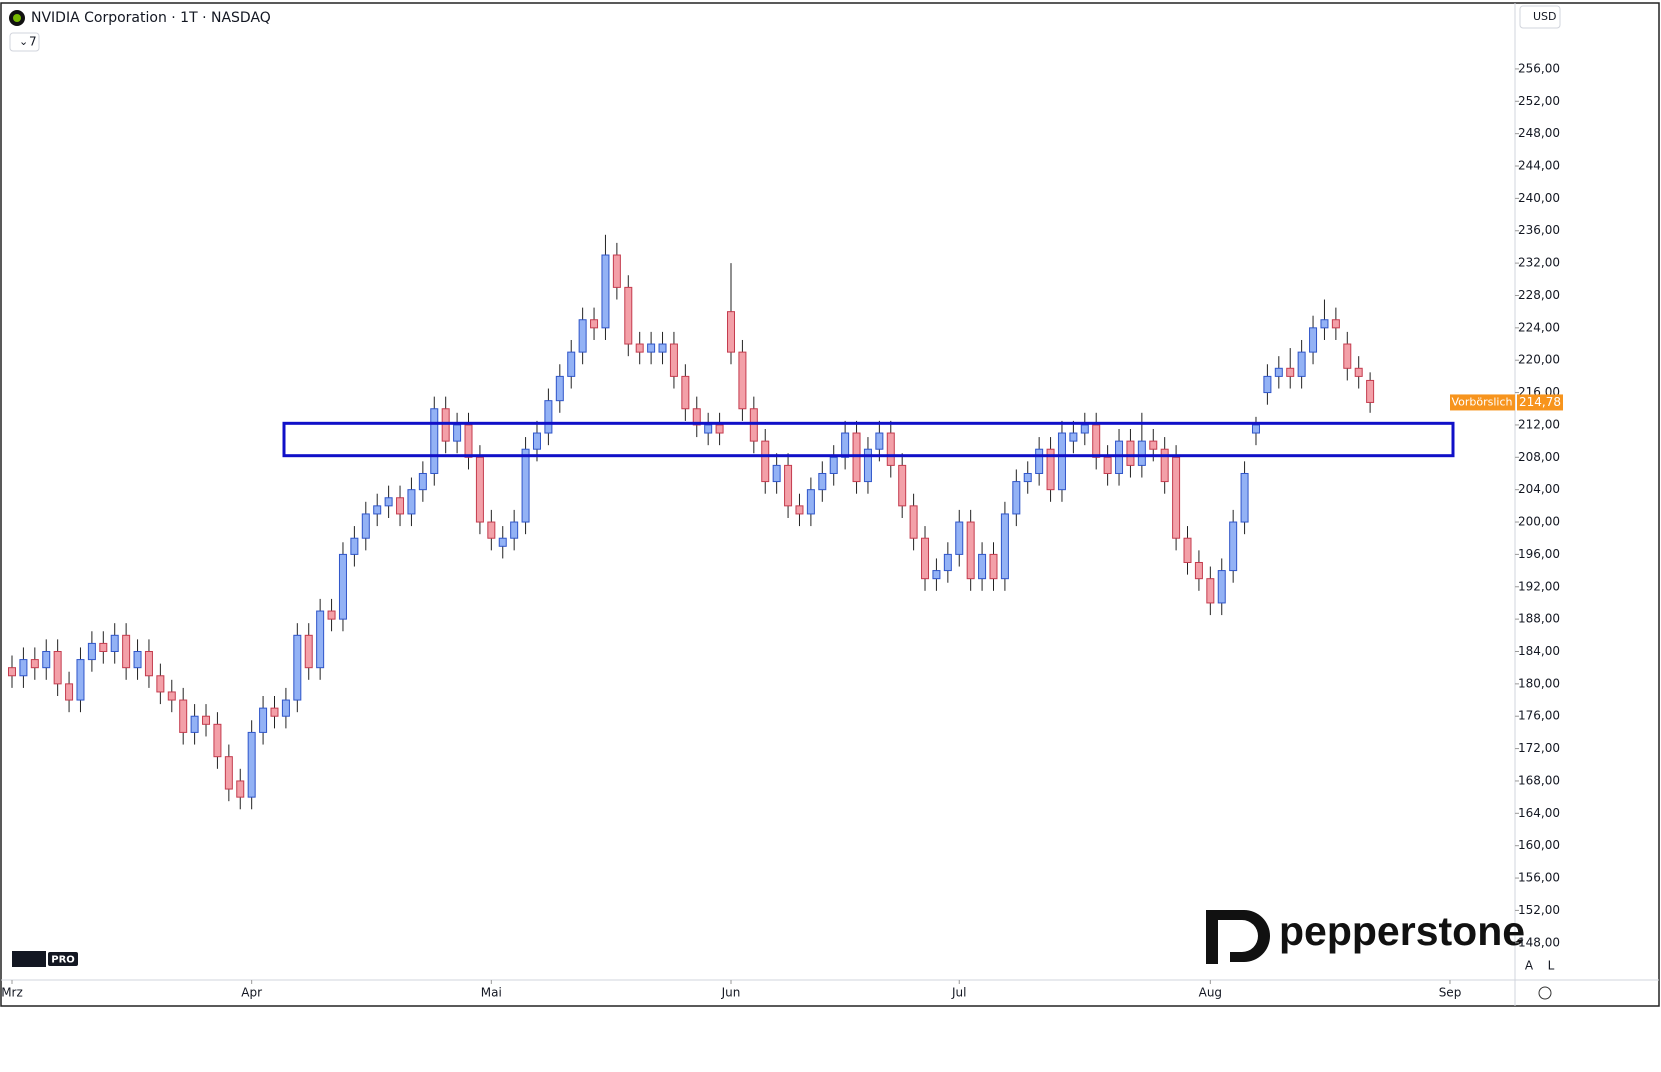 The image size is (1661, 1072). What do you see at coordinates (1539, 748) in the screenshot?
I see `y-tick-label: 172,00` at bounding box center [1539, 748].